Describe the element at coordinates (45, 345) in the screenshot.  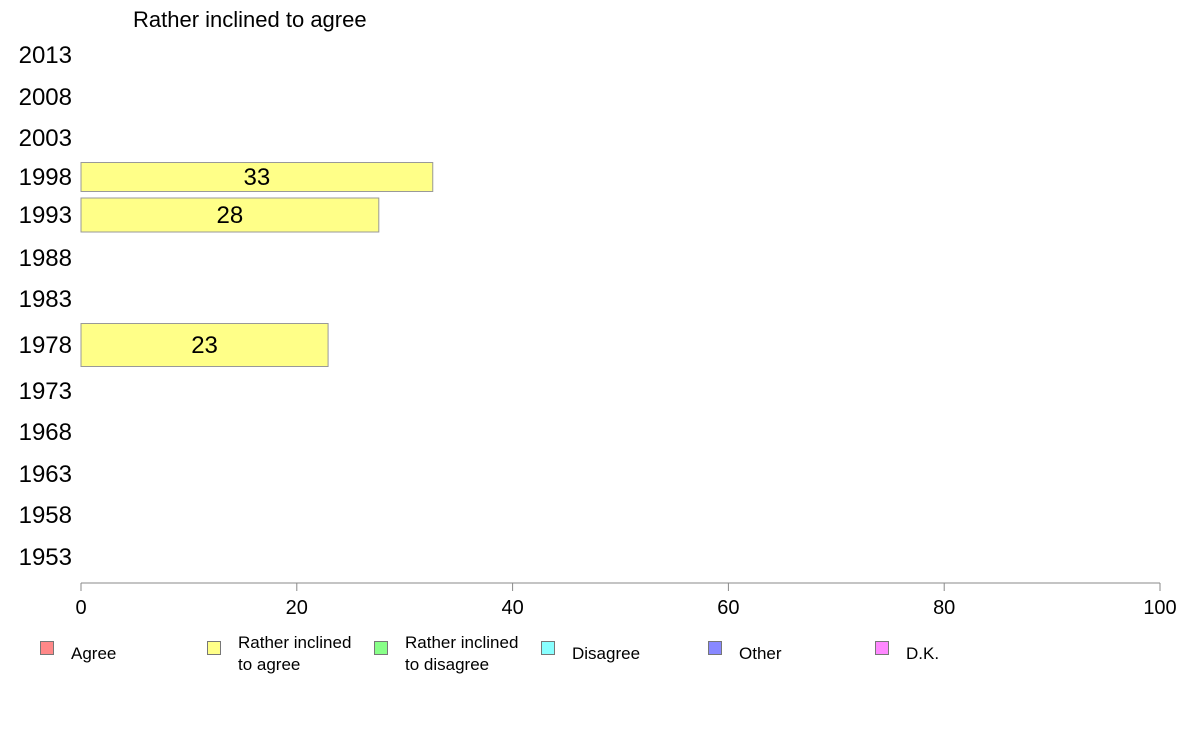
I see `year-label-1978: 1978` at that location.